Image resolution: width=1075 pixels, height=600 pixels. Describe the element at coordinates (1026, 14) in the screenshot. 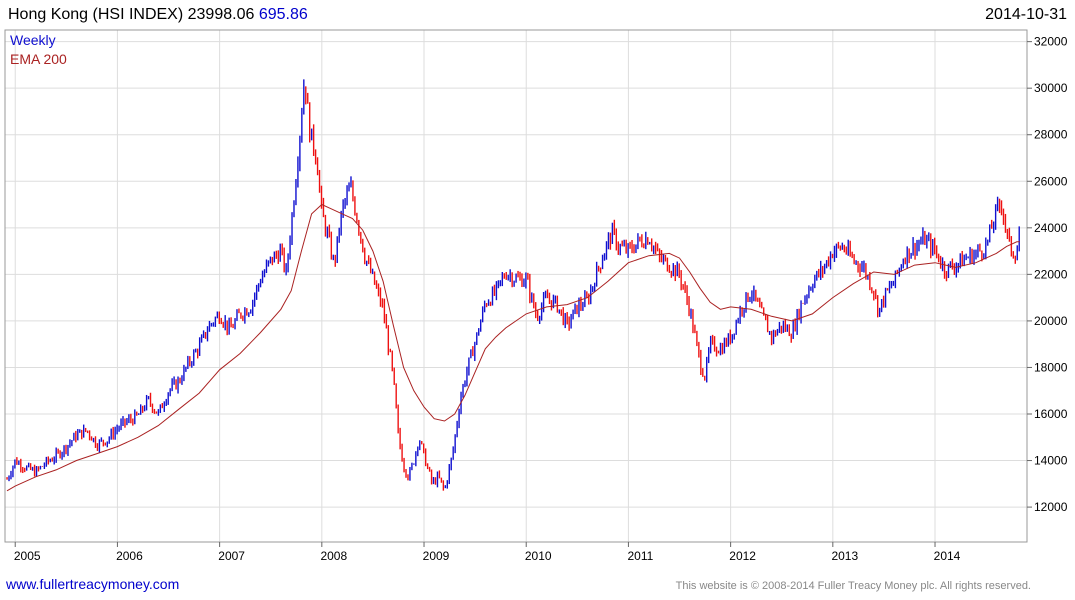

I see `chart-date: 2014-10-31` at that location.